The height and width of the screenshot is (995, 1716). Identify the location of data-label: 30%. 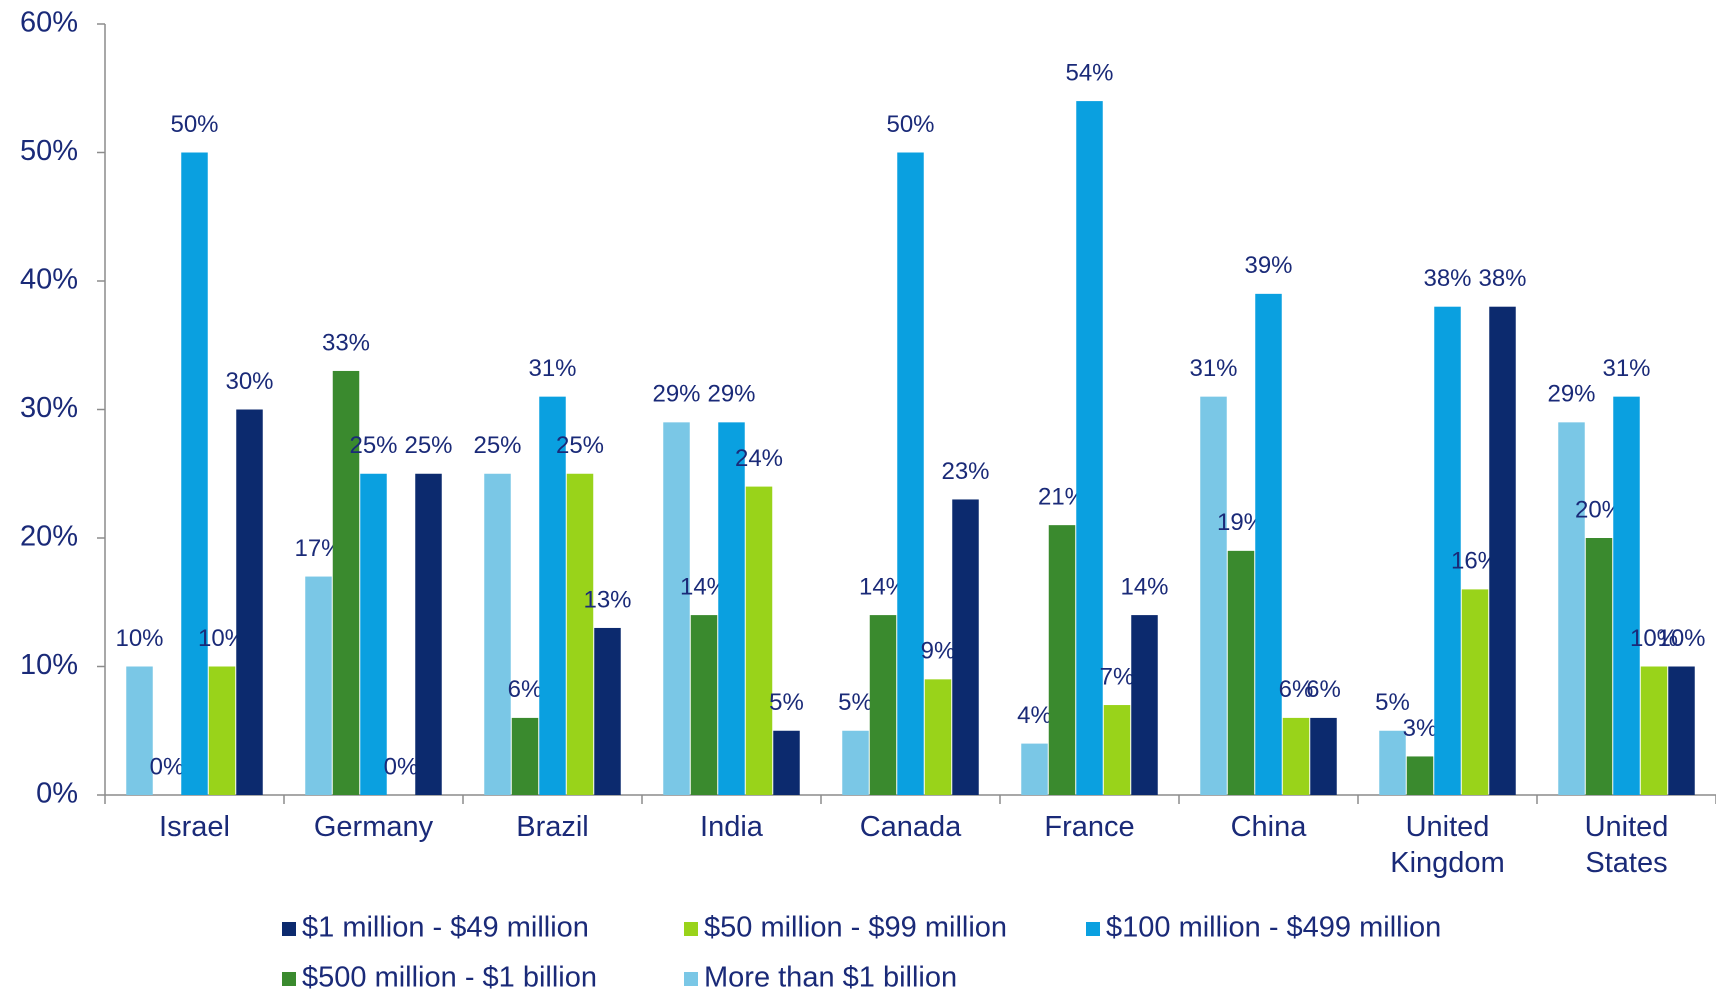
(249, 381).